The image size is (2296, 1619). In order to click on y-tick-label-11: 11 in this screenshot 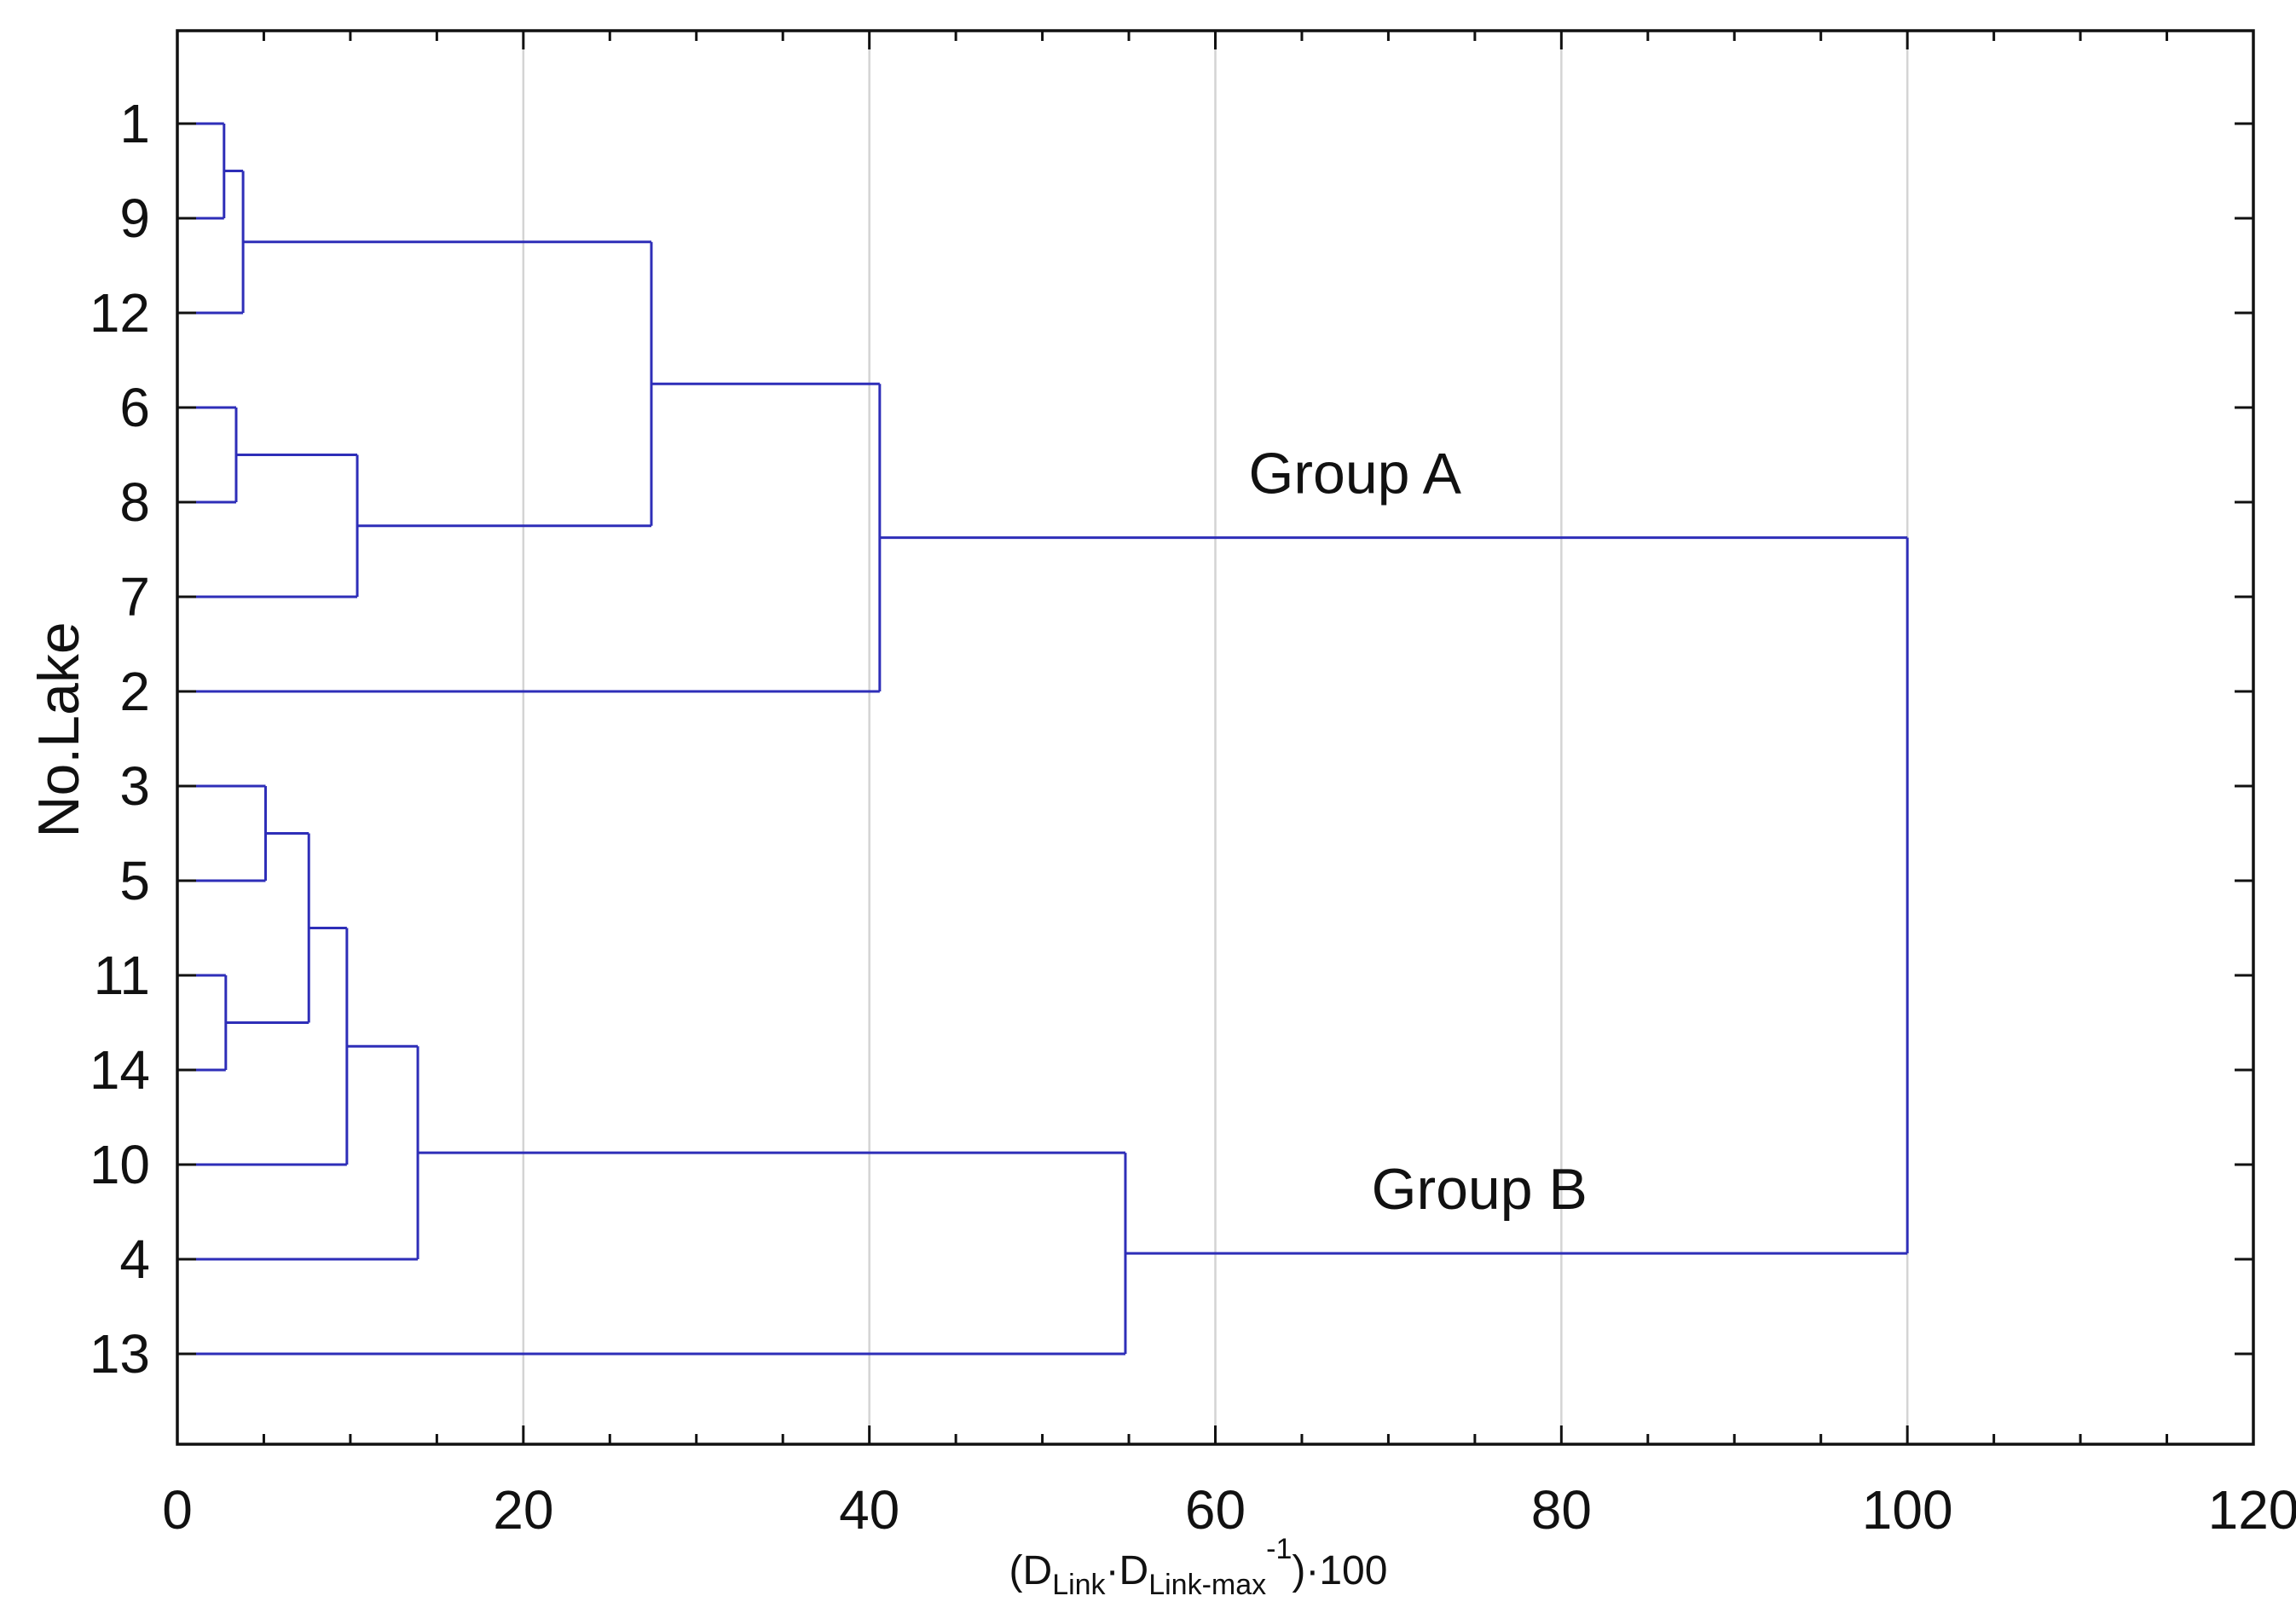, I will do `click(122, 975)`.